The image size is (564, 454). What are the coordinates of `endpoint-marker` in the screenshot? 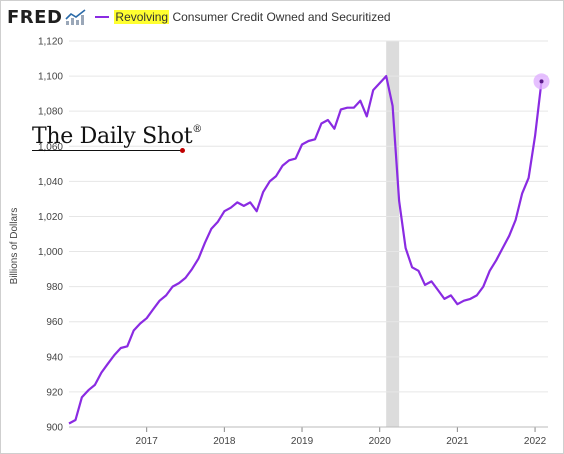 It's located at (541, 81).